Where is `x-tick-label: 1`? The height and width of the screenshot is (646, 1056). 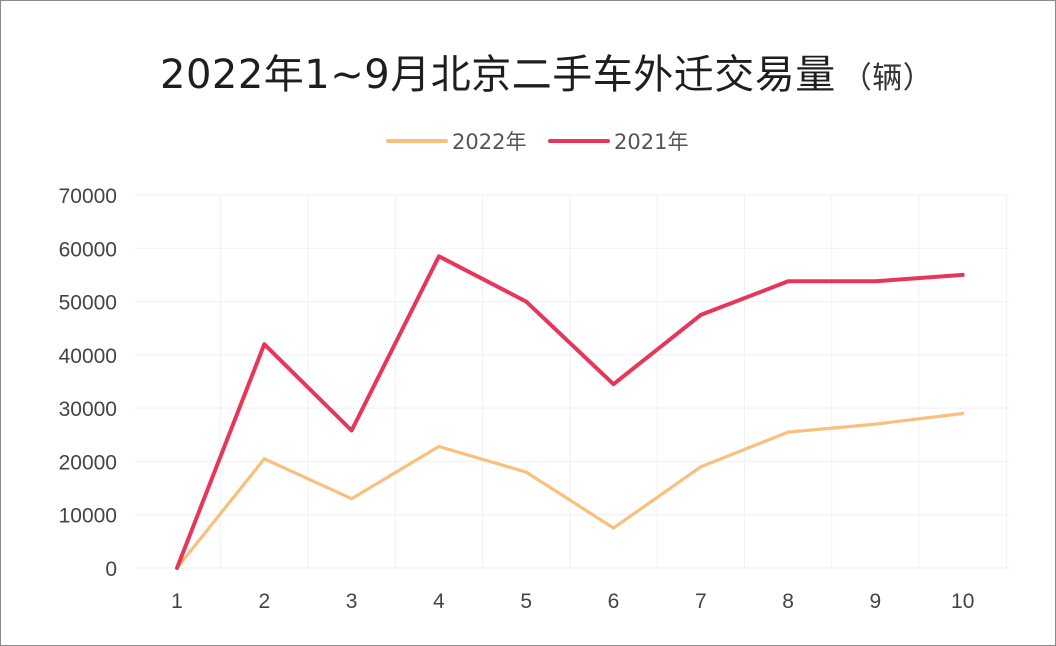 x-tick-label: 1 is located at coordinates (177, 601).